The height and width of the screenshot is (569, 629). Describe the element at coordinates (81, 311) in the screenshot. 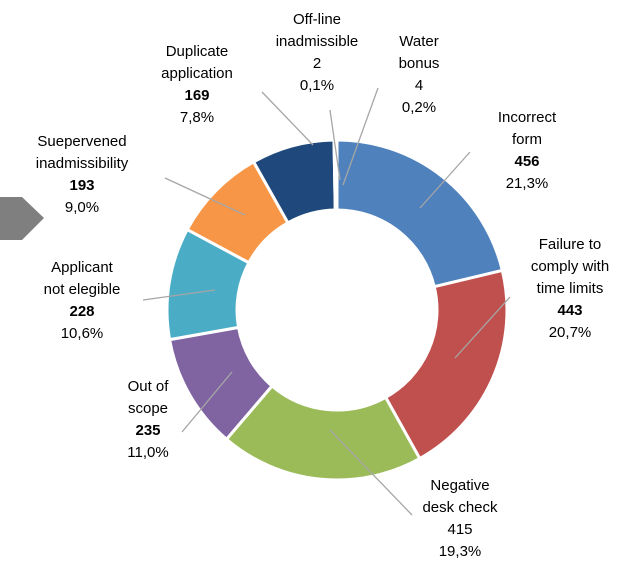

I see `value-label: 228` at that location.